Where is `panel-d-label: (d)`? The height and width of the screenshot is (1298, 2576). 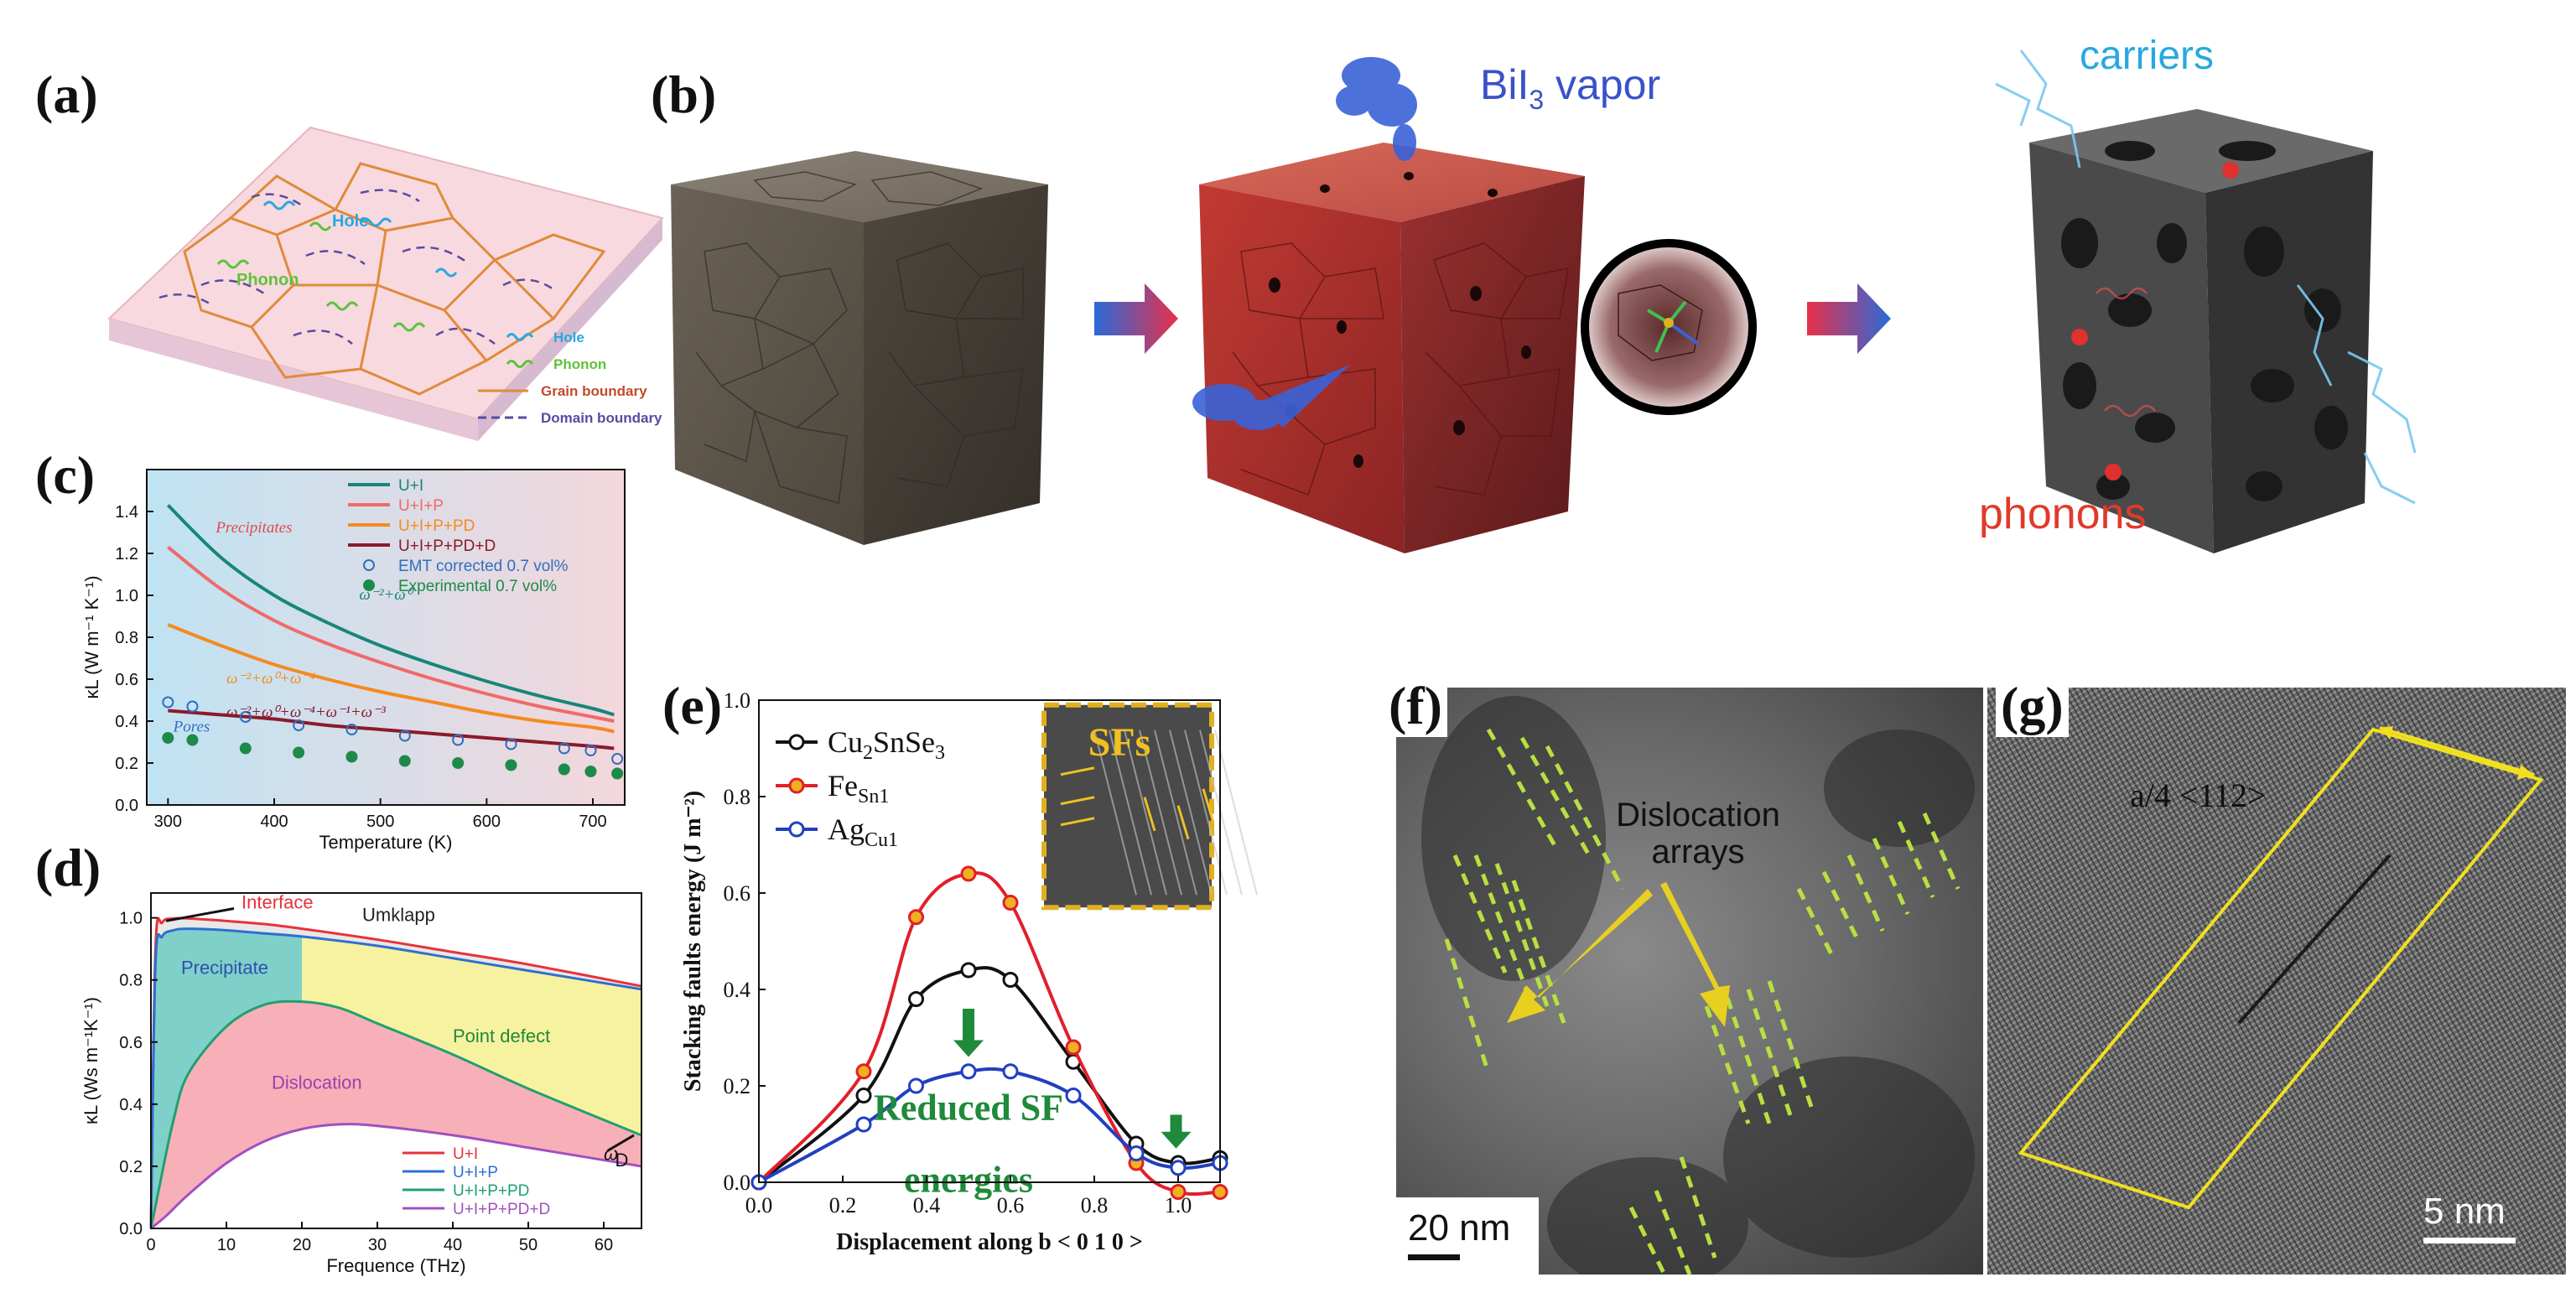 panel-d-label: (d) is located at coordinates (68, 868).